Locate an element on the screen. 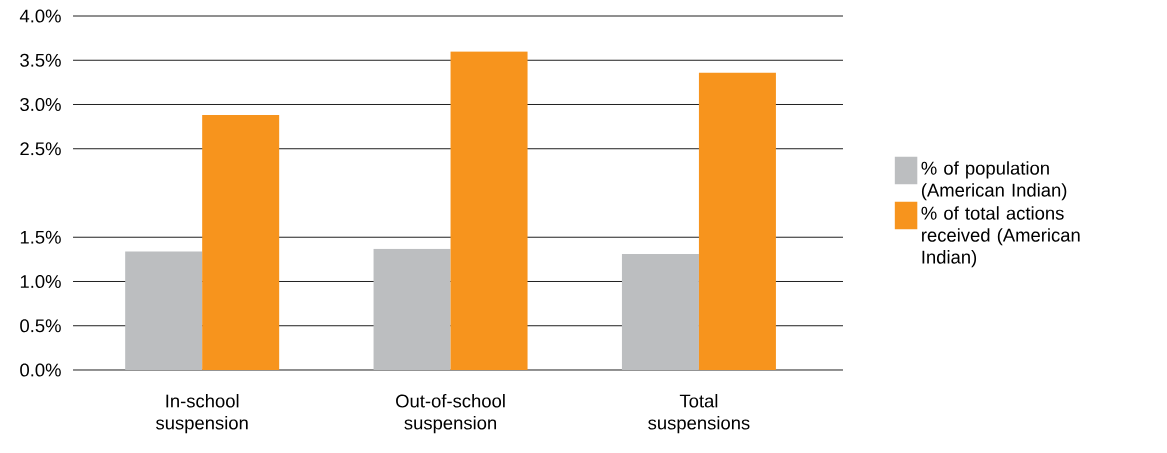  y-tick-label: 0.0% is located at coordinates (40, 370).